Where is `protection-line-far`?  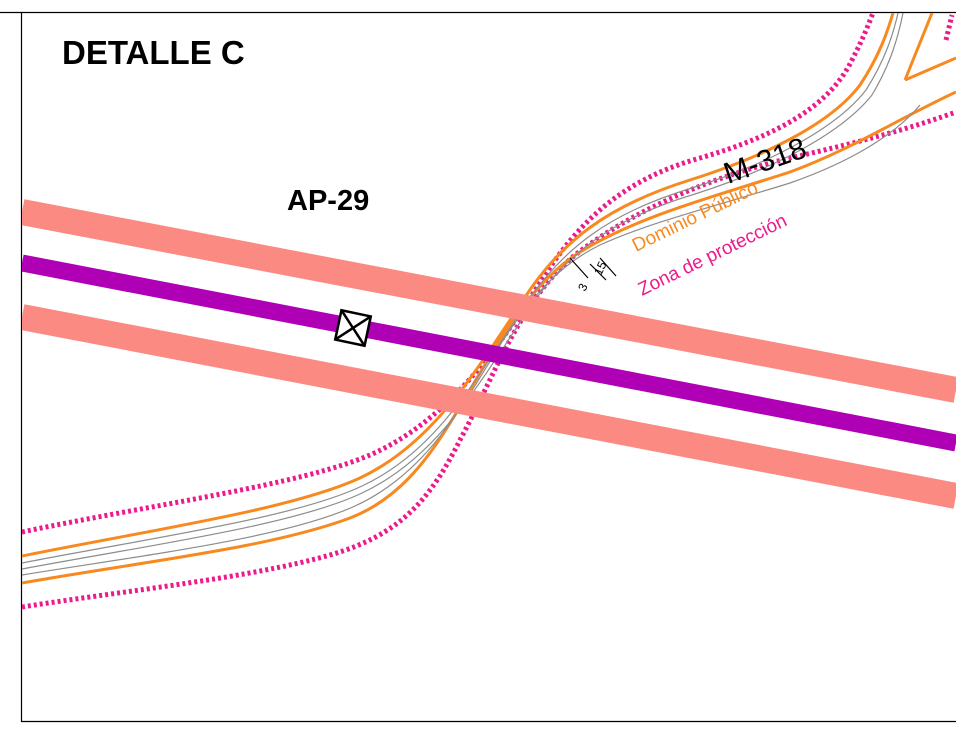 protection-line-far is located at coordinates (949, 27).